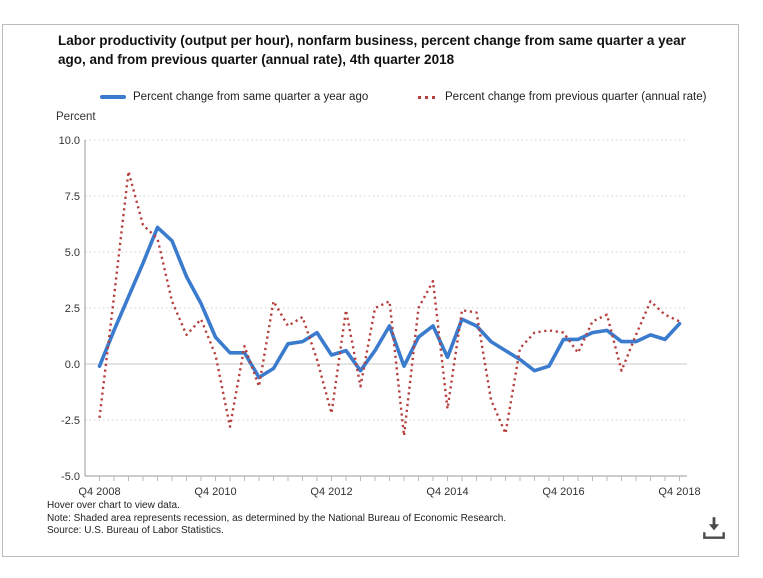 The width and height of the screenshot is (763, 578). Describe the element at coordinates (331, 492) in the screenshot. I see `x-tick-label: Q4 2012` at that location.